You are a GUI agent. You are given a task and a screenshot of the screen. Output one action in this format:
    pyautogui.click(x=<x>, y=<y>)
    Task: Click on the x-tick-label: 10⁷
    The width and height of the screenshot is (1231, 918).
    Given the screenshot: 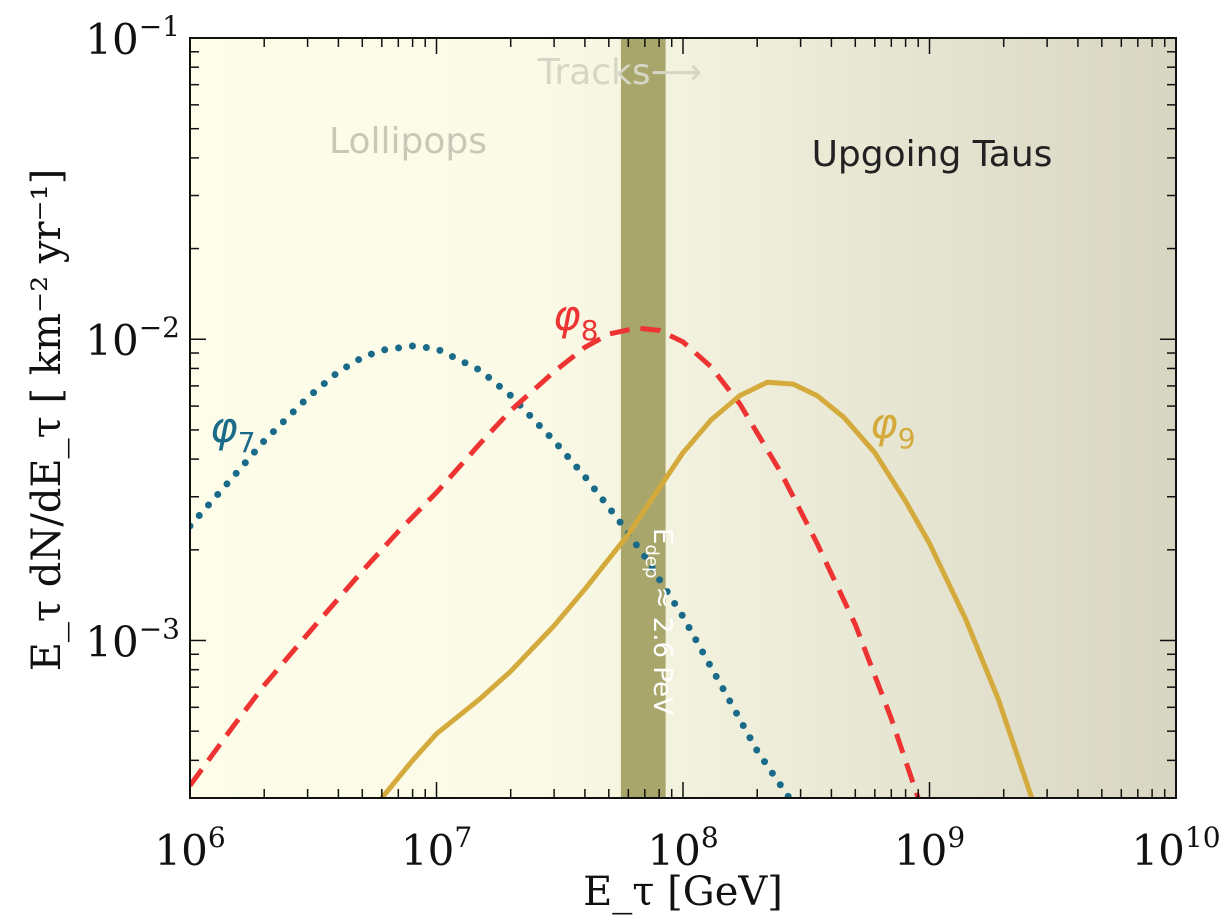 What is the action you would take?
    pyautogui.click(x=436, y=848)
    